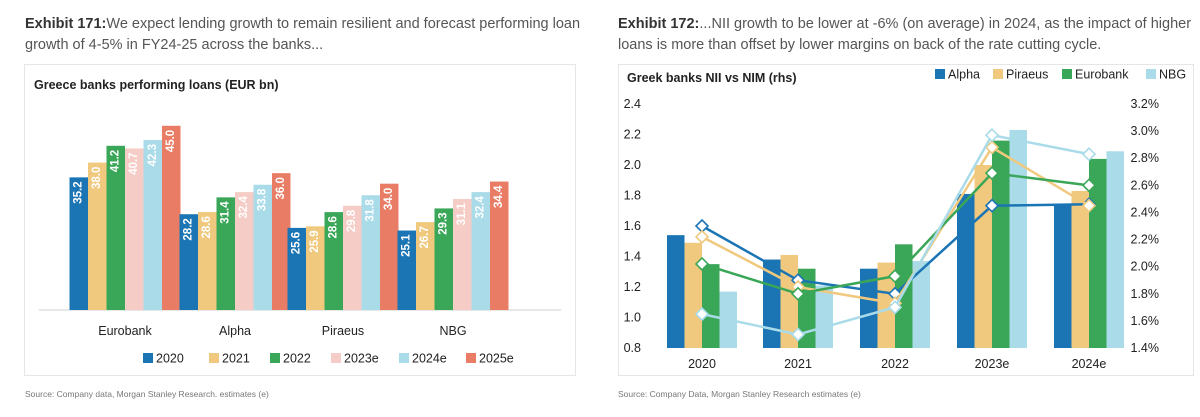 The height and width of the screenshot is (417, 1200). I want to click on bar-nbg-2024e, so click(1115, 249).